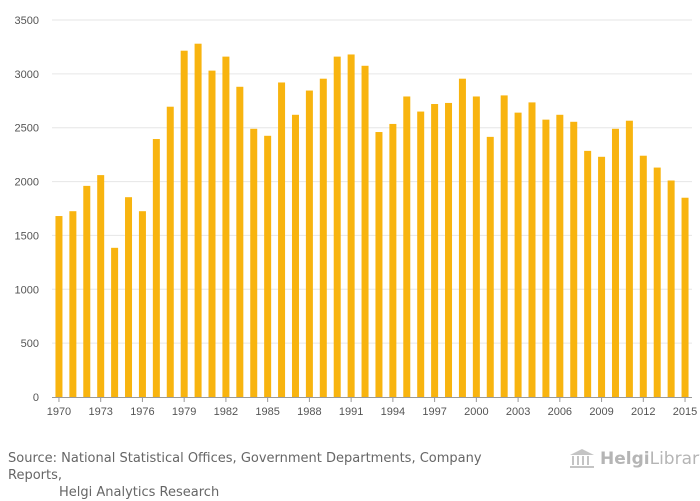 The height and width of the screenshot is (501, 700). Describe the element at coordinates (560, 255) in the screenshot. I see `bar-2006` at that location.